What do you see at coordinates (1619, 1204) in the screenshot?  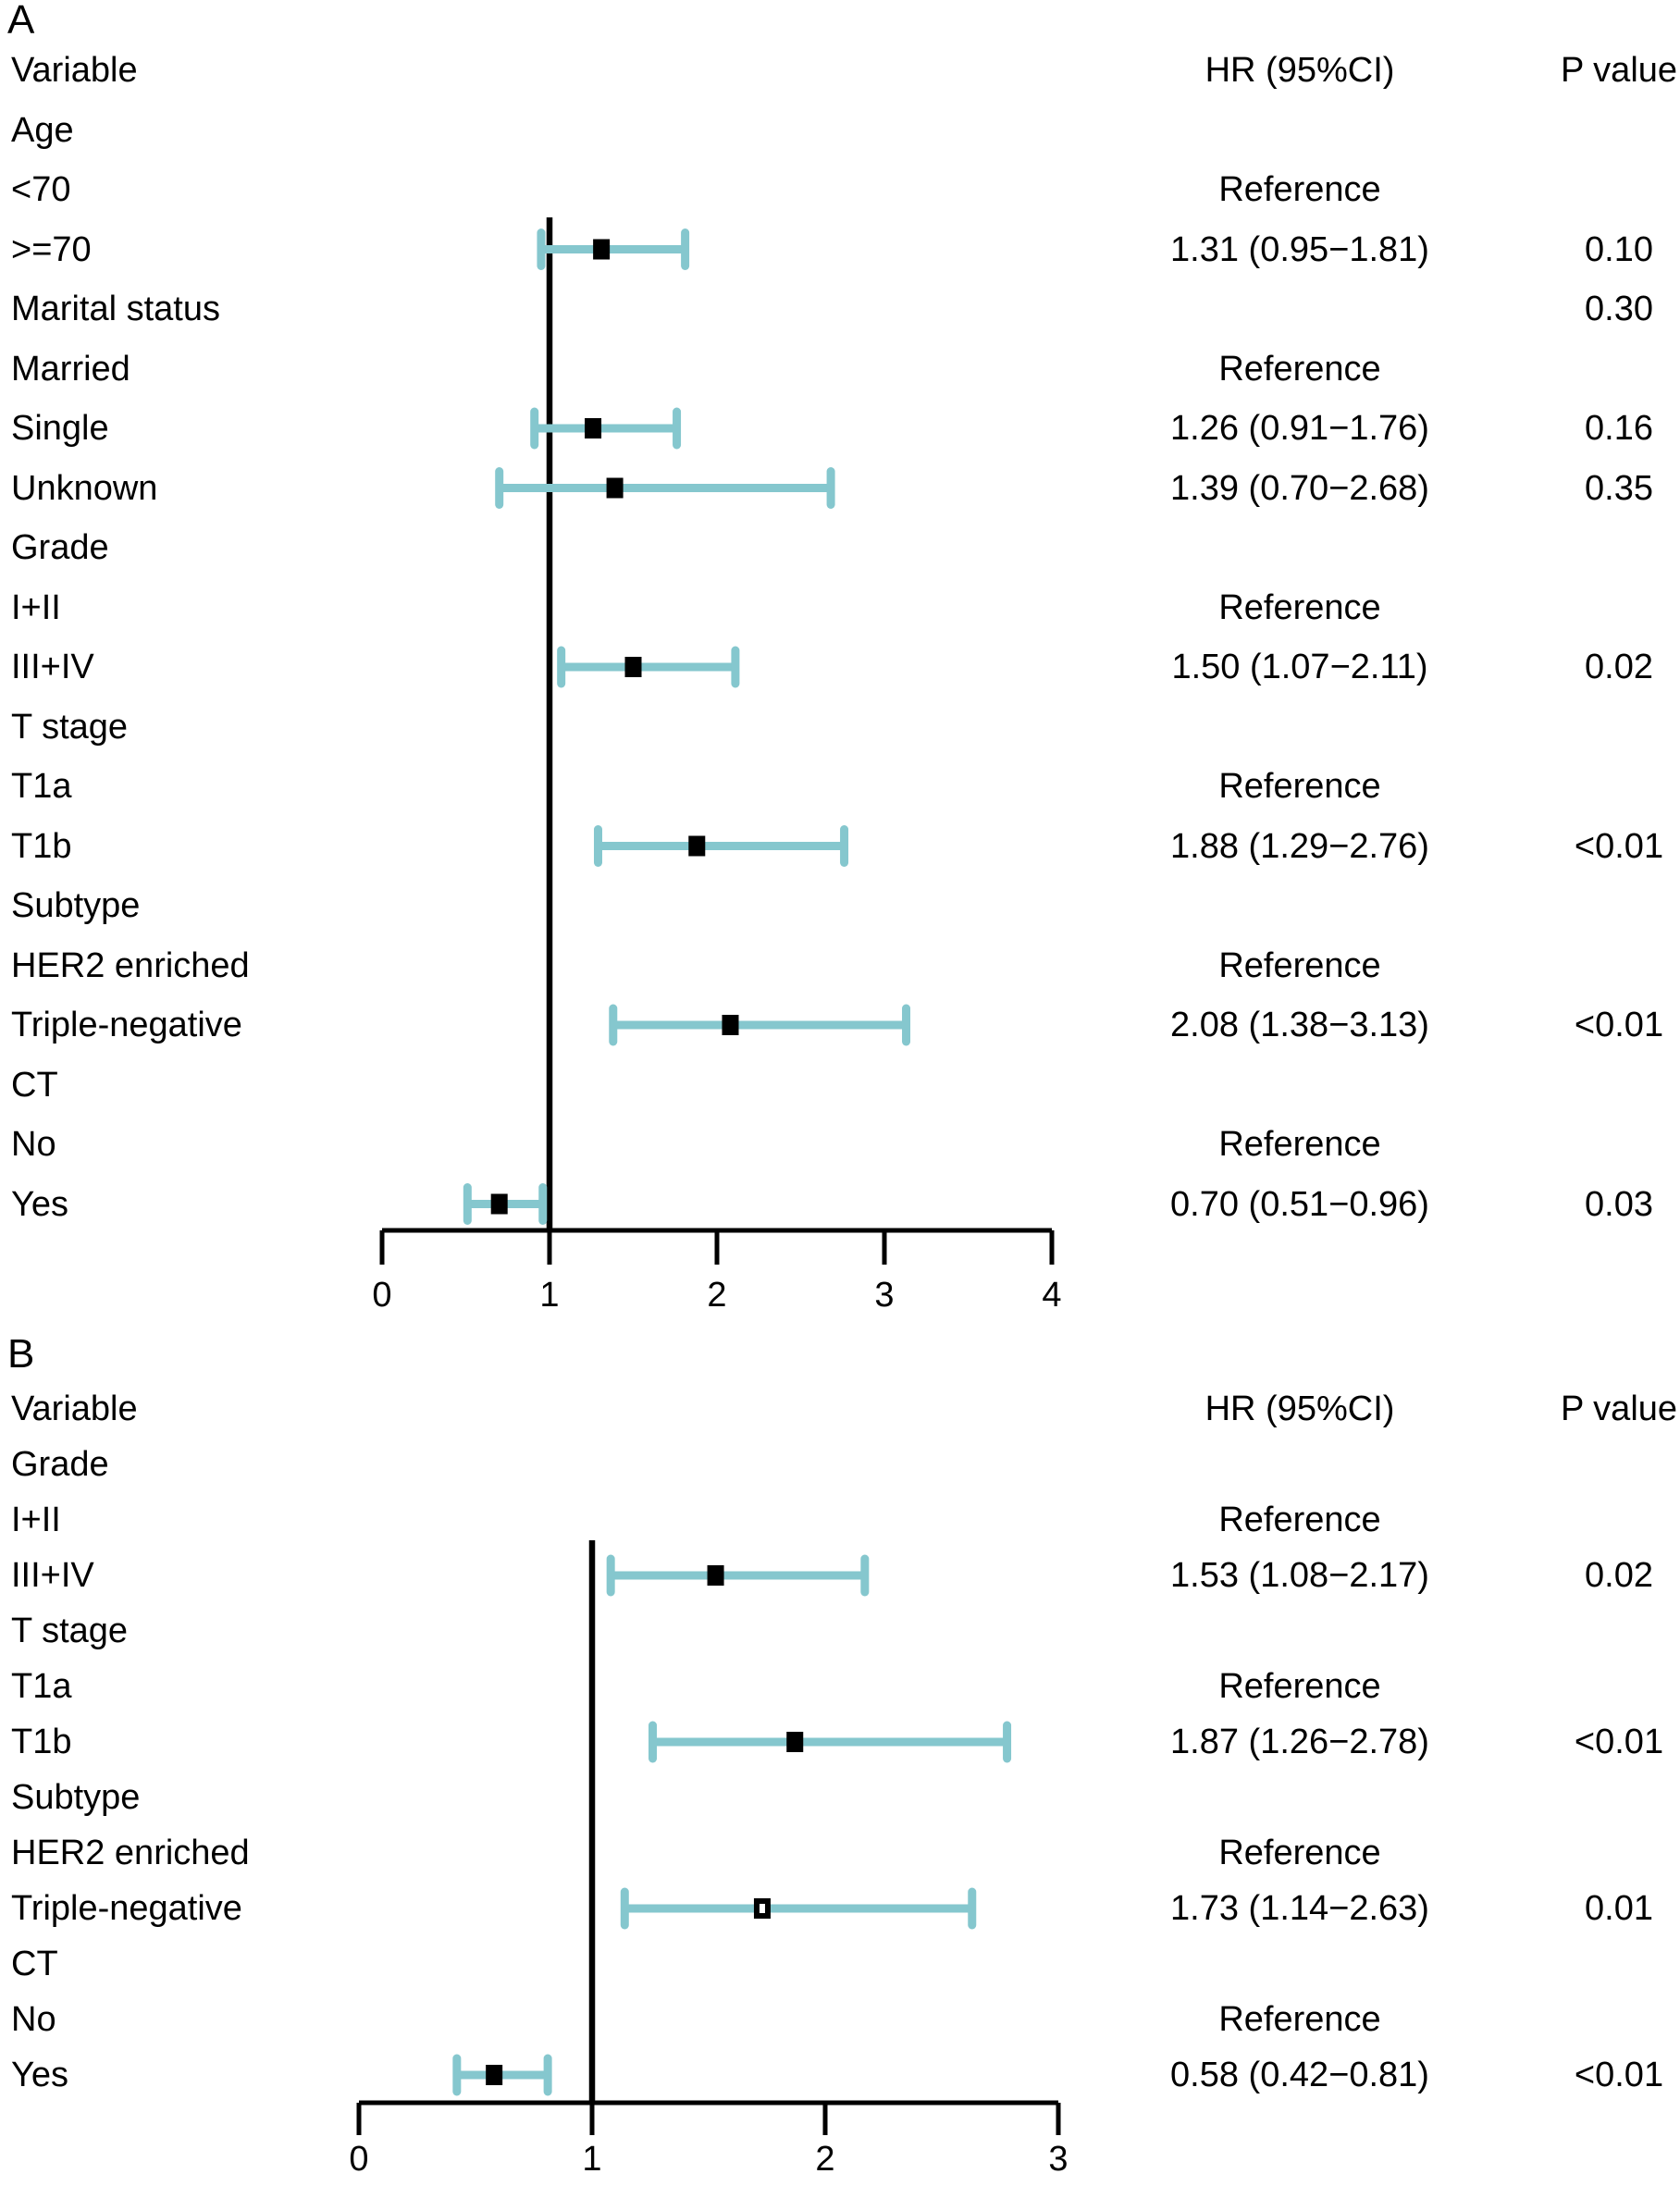 I see `p-value: 0.03` at bounding box center [1619, 1204].